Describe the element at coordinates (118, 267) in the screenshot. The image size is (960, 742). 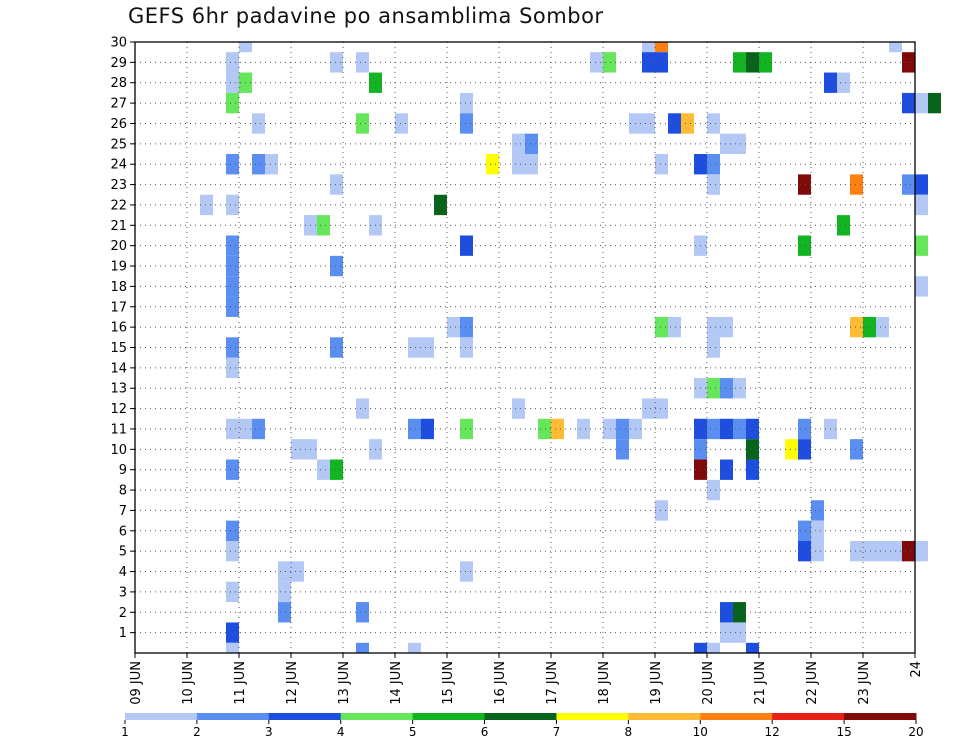
I see `y-tick-label: 19` at that location.